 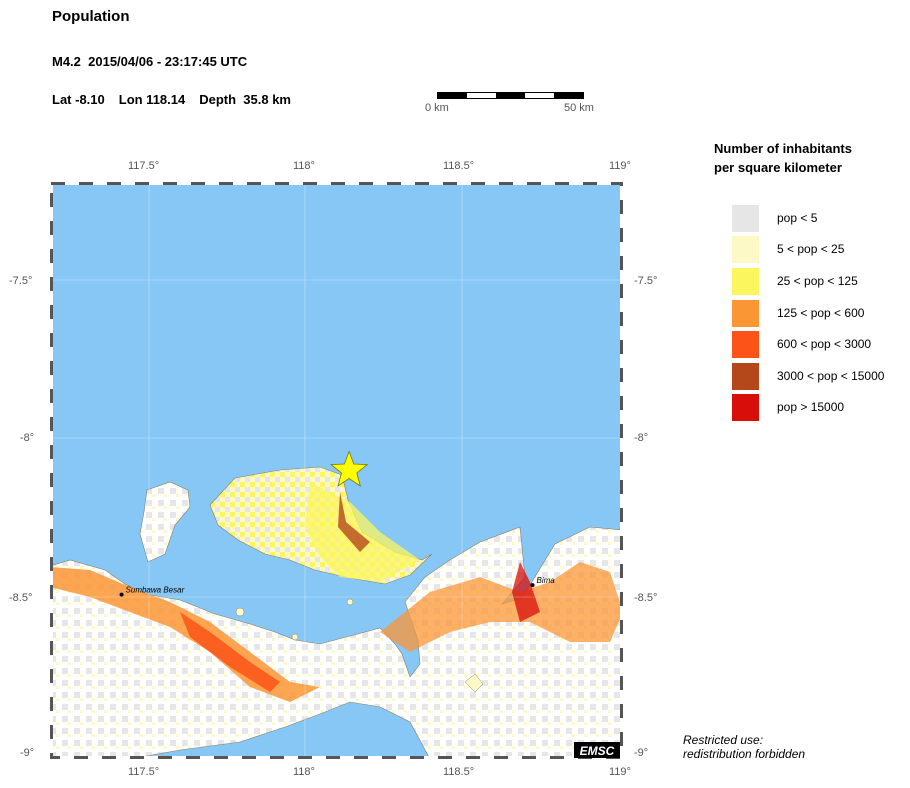 What do you see at coordinates (811, 407) in the screenshot?
I see `legend-label: pop > 15000` at bounding box center [811, 407].